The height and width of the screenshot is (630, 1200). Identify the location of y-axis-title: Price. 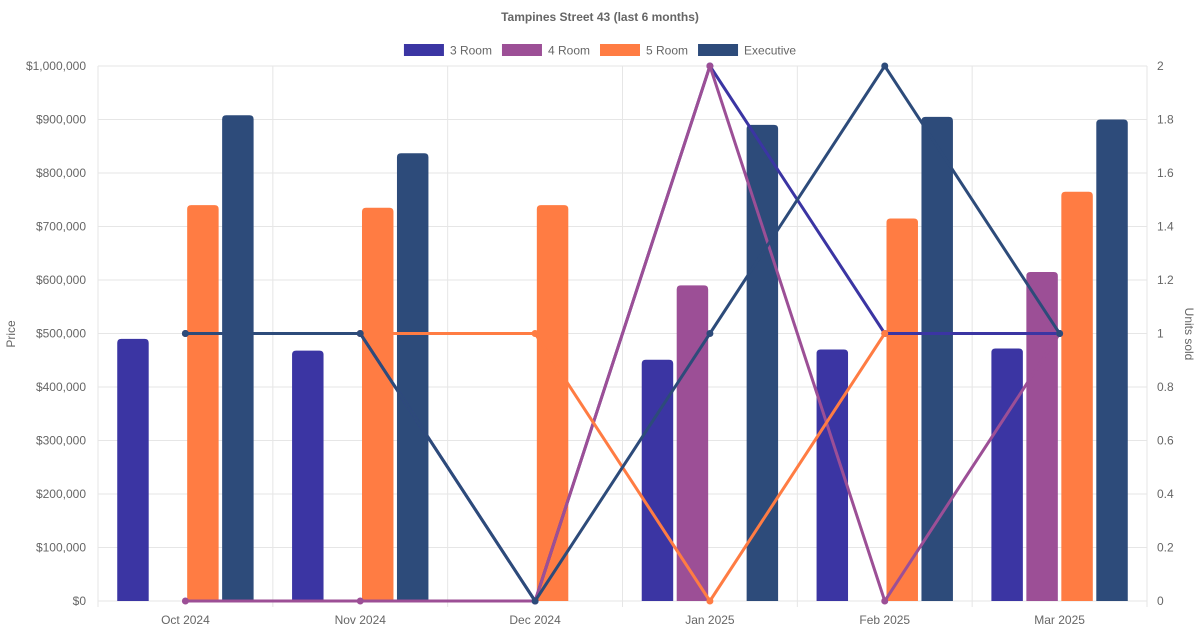
(11, 334).